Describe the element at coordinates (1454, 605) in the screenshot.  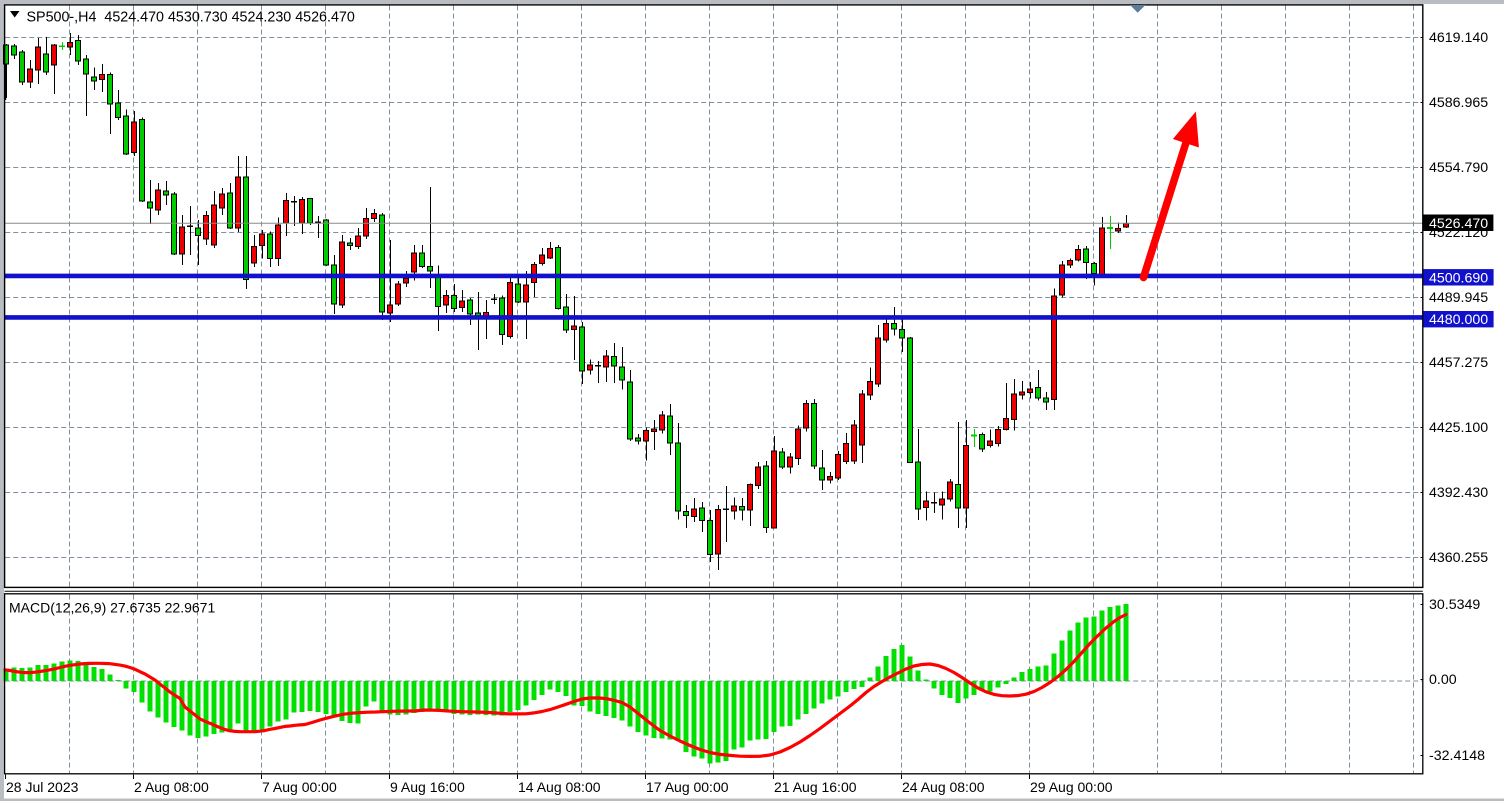
I see `svg-text: 30.5349` at that location.